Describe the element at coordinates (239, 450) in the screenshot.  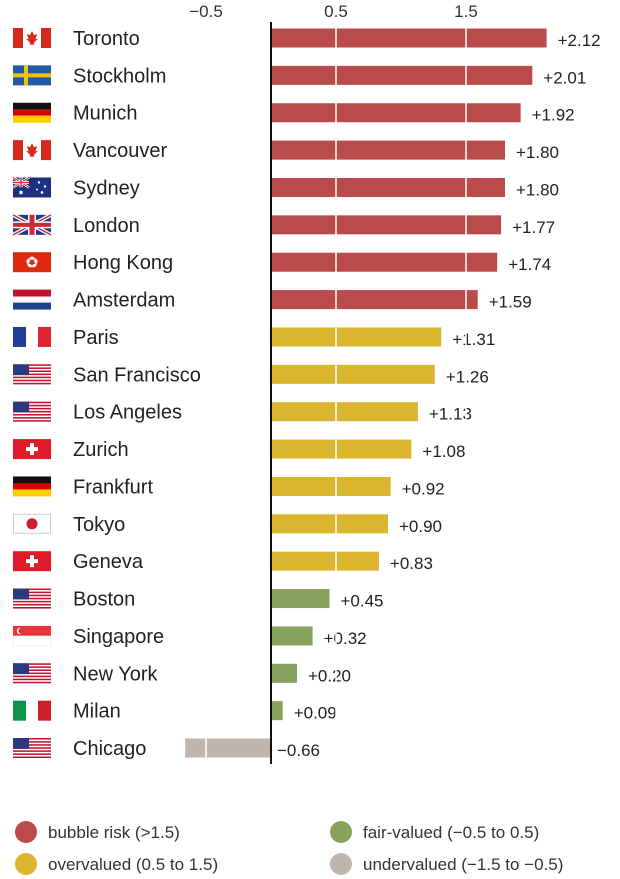
I see `chart-row: Zurich +1.08` at that location.